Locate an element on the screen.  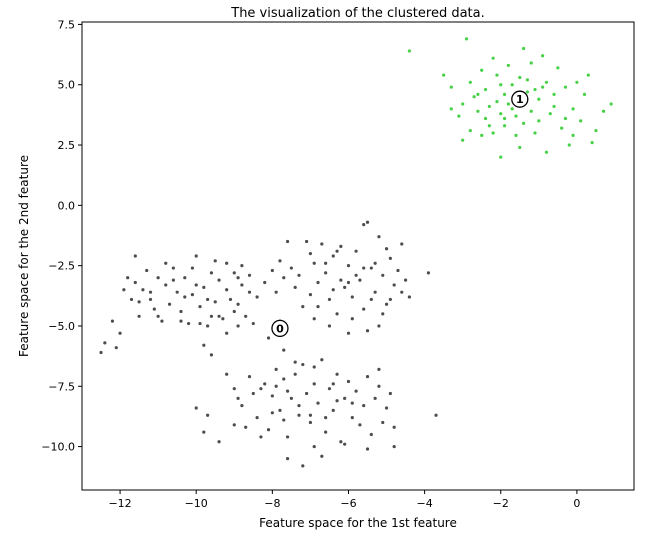
x-tick-label: 0 is located at coordinates (576, 503).